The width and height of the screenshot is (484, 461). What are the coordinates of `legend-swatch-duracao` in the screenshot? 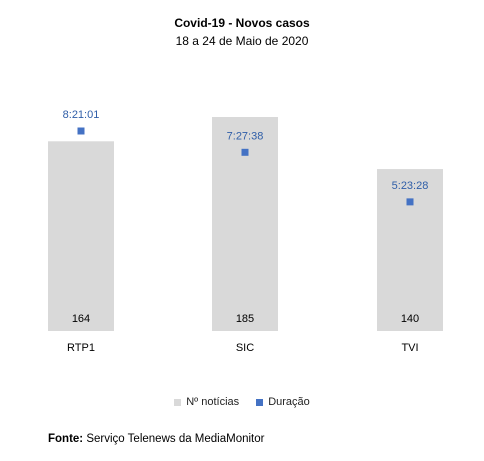 It's located at (260, 402).